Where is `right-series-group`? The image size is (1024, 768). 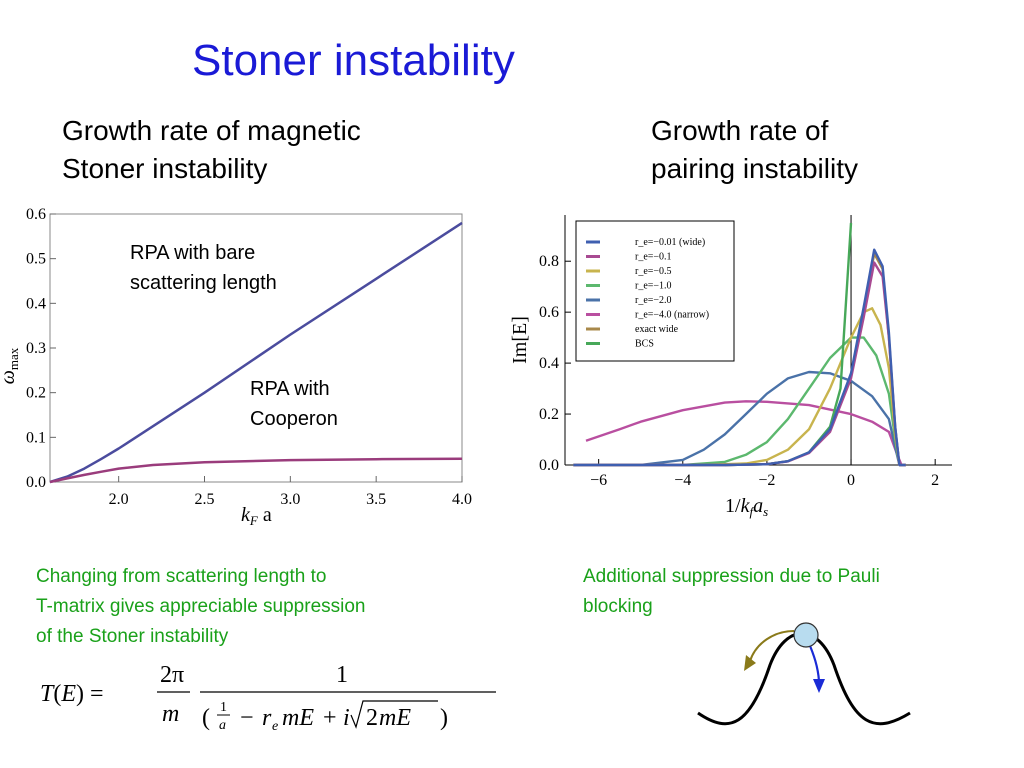 right-series-group is located at coordinates (739, 344).